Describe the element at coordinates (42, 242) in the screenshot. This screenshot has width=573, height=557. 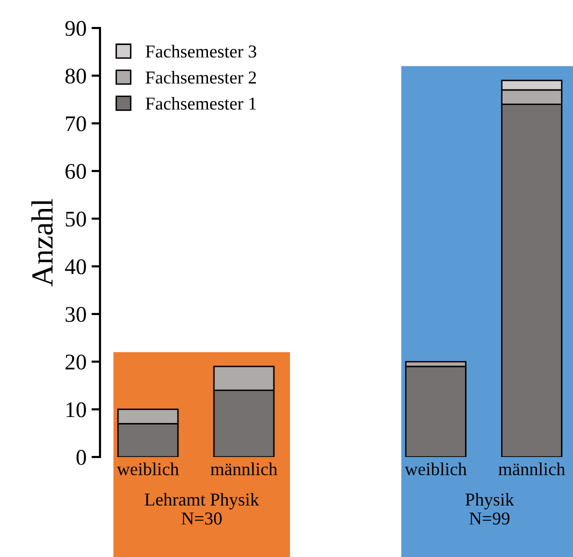
I see `y-axis-title: Anzahl` at that location.